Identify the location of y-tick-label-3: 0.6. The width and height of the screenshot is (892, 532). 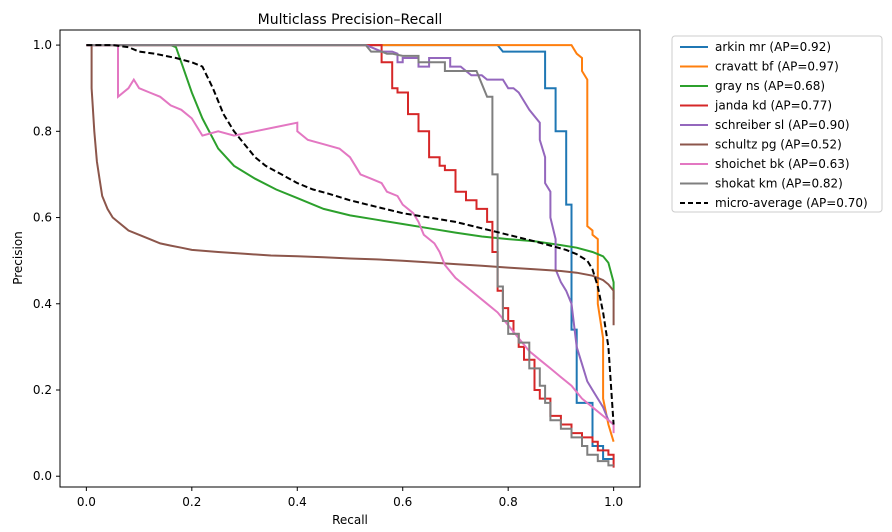
(42, 218).